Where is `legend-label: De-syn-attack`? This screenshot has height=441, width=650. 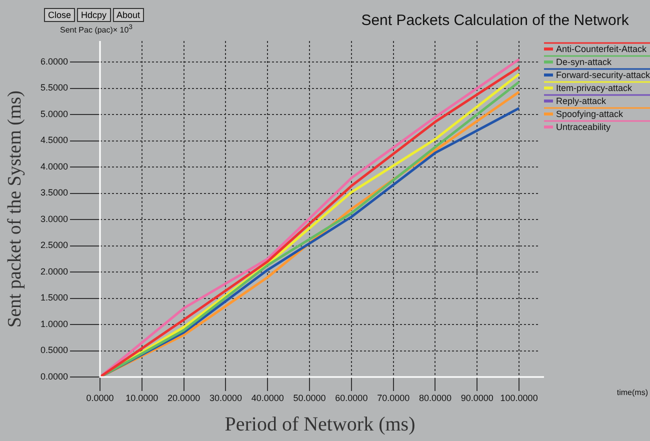
legend-label: De-syn-attack is located at coordinates (584, 62).